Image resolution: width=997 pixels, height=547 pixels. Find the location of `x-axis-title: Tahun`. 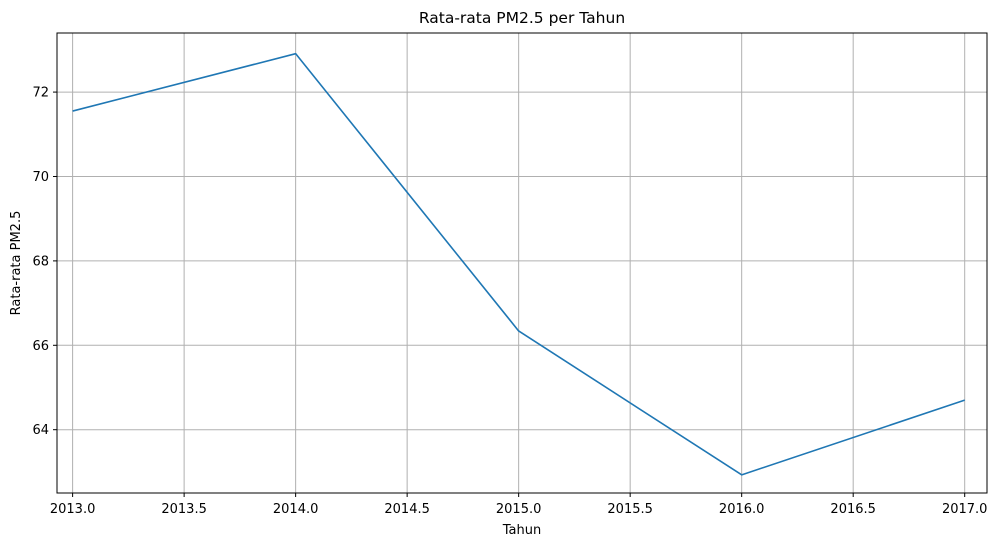

x-axis-title: Tahun is located at coordinates (521, 530).